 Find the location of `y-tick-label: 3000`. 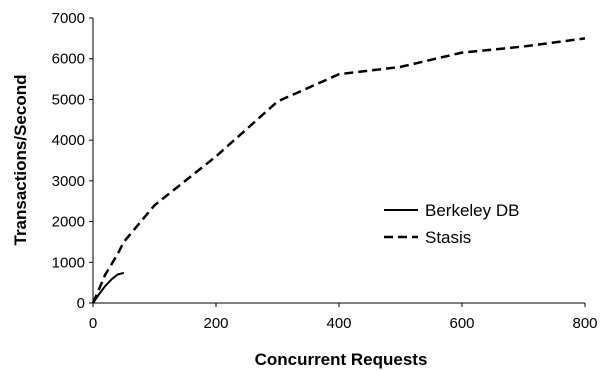

y-tick-label: 3000 is located at coordinates (68, 181).